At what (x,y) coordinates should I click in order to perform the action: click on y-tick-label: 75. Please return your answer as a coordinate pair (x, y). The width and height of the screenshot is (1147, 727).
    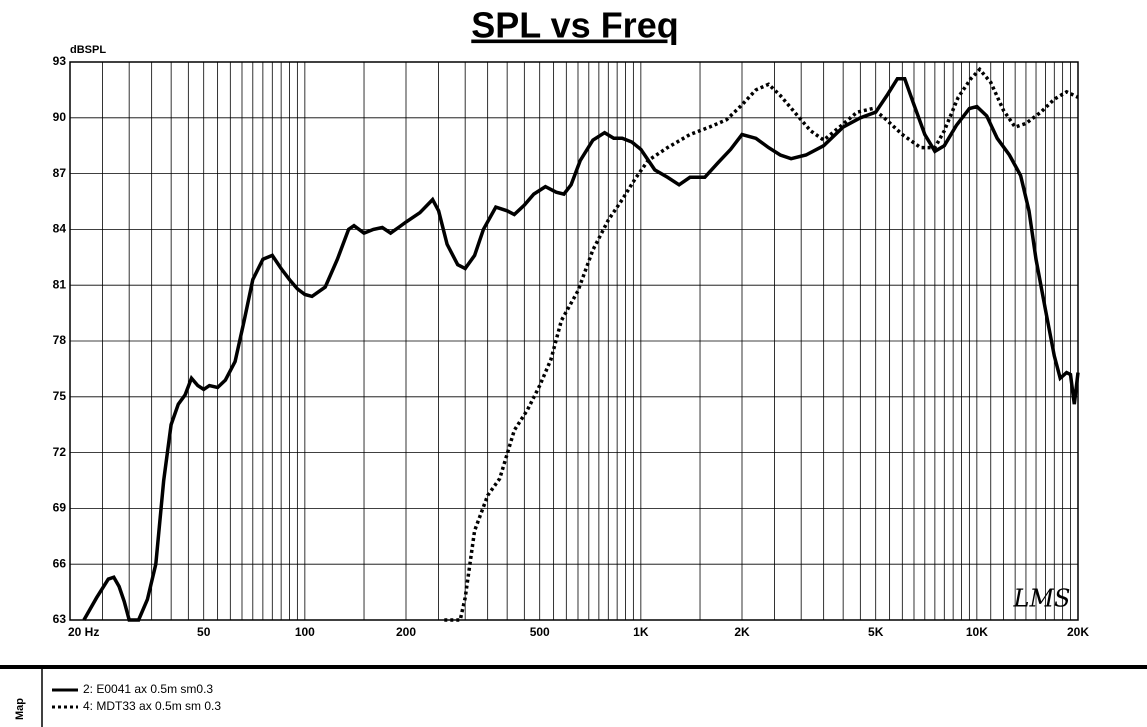
    Looking at the image, I should click on (60, 396).